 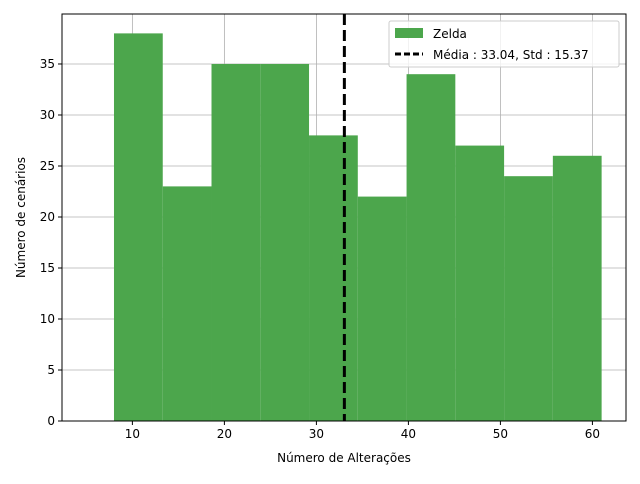 I want to click on x-axis-ticks: 10 20 30 40 50 60, so click(x=362, y=431).